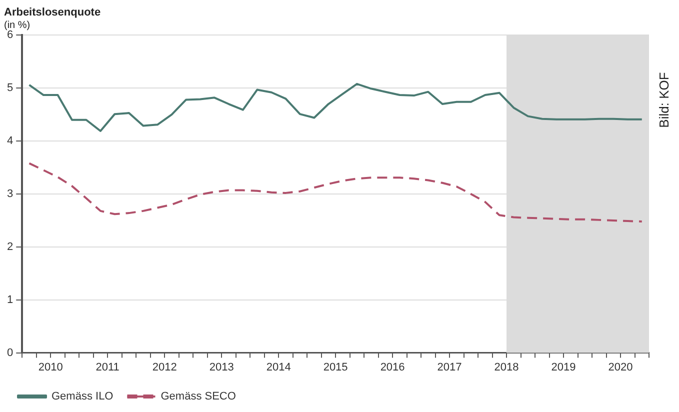  What do you see at coordinates (10, 35) in the screenshot?
I see `y-tick-label: 6` at bounding box center [10, 35].